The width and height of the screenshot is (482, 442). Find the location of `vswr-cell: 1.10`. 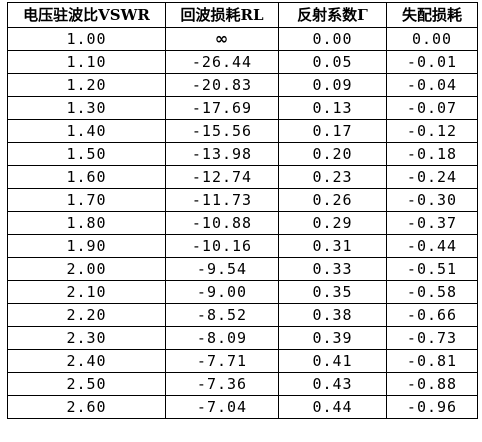

vswr-cell: 1.10 is located at coordinates (86, 62).